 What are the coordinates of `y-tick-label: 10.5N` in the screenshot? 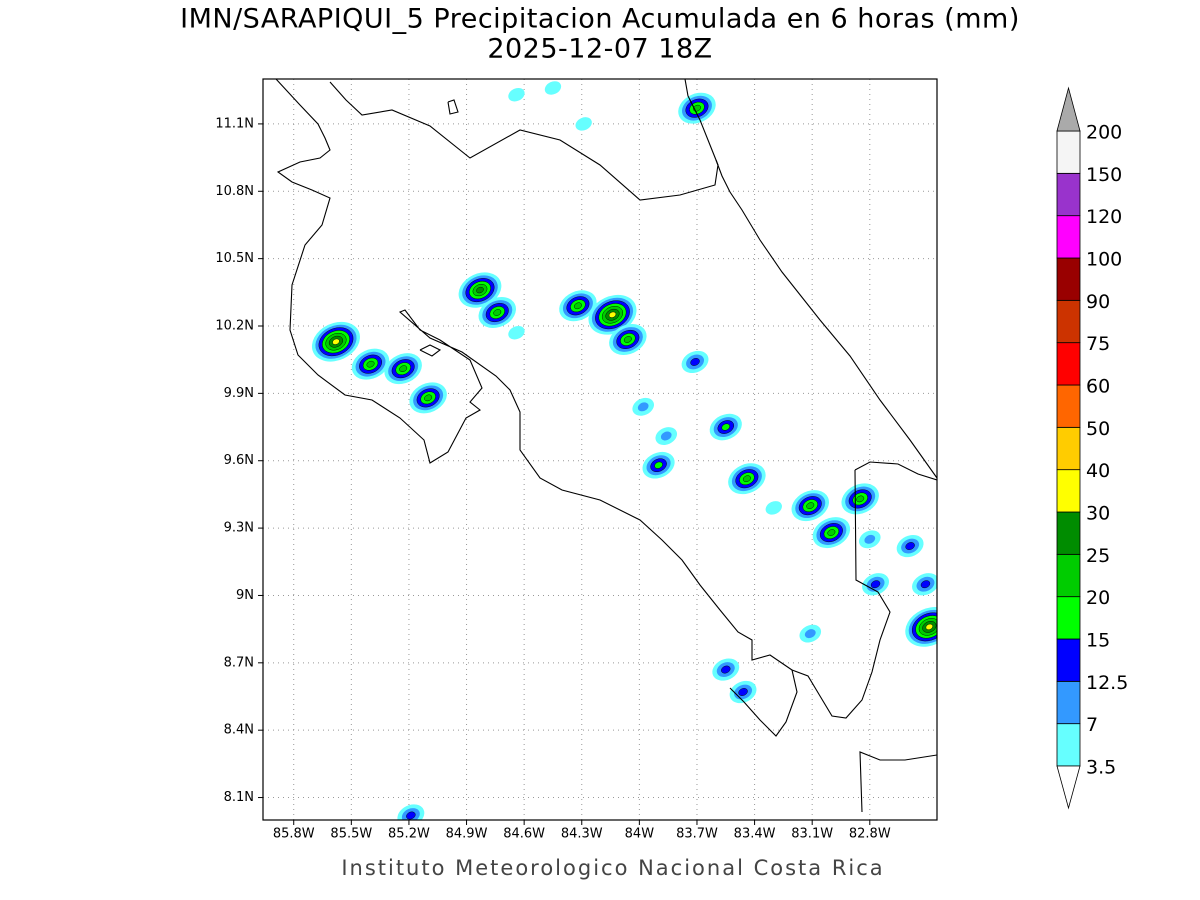 It's located at (234, 258).